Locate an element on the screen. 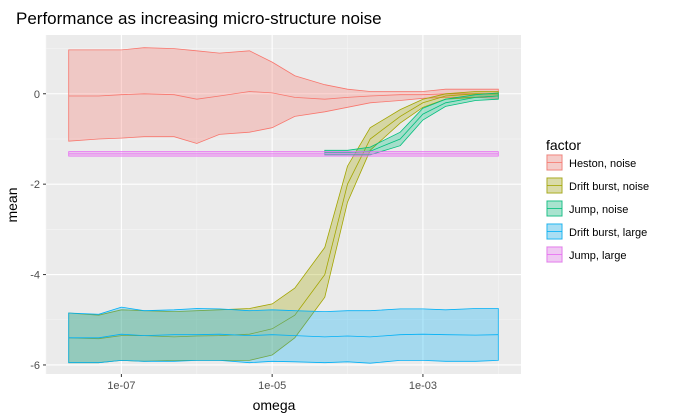 This screenshot has width=677, height=420. legend-label: Heston, noise is located at coordinates (602, 164).